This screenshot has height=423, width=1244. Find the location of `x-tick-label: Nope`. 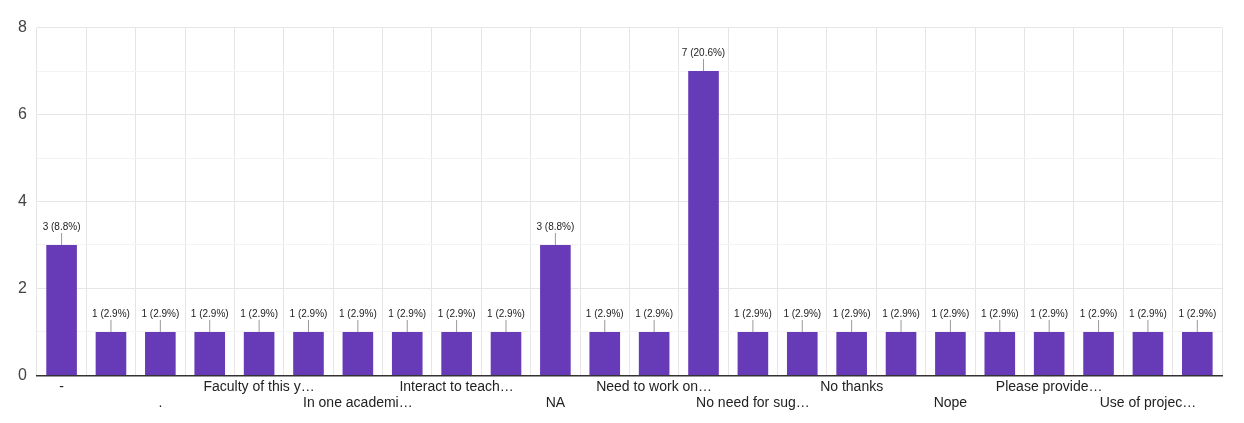

x-tick-label: Nope is located at coordinates (950, 402).